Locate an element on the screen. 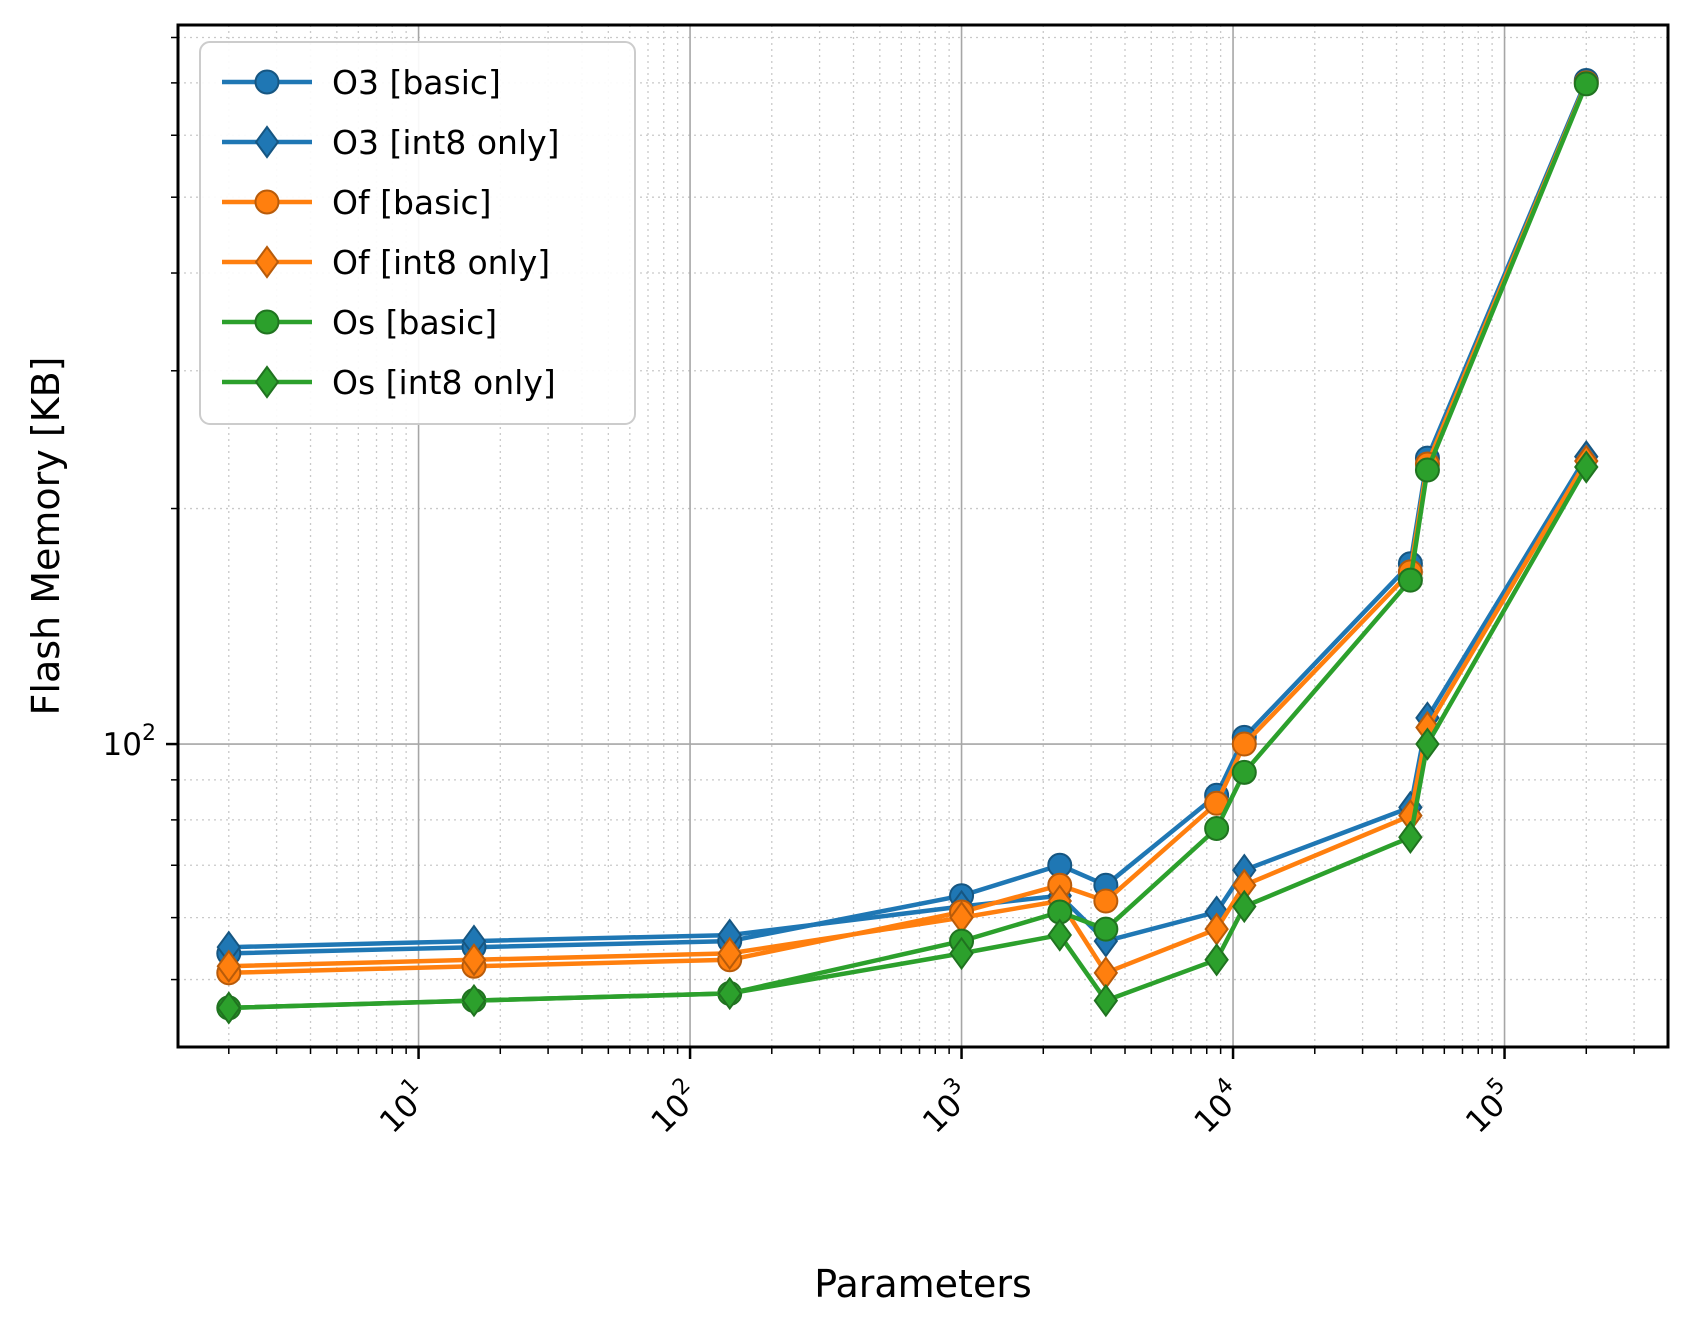 The image size is (1706, 1337). legend-entry: Os [basic] is located at coordinates (359, 322).